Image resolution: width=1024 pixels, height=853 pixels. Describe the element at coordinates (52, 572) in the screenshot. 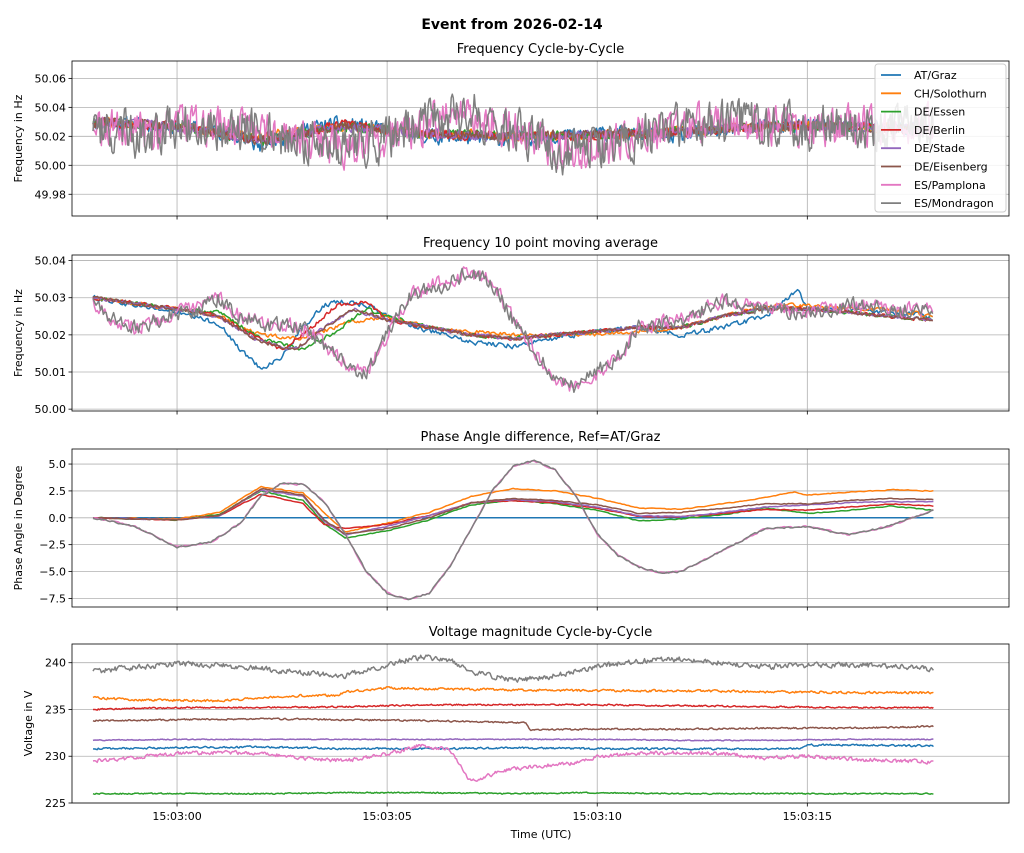

I see `y-tick-label: −5.0` at that location.